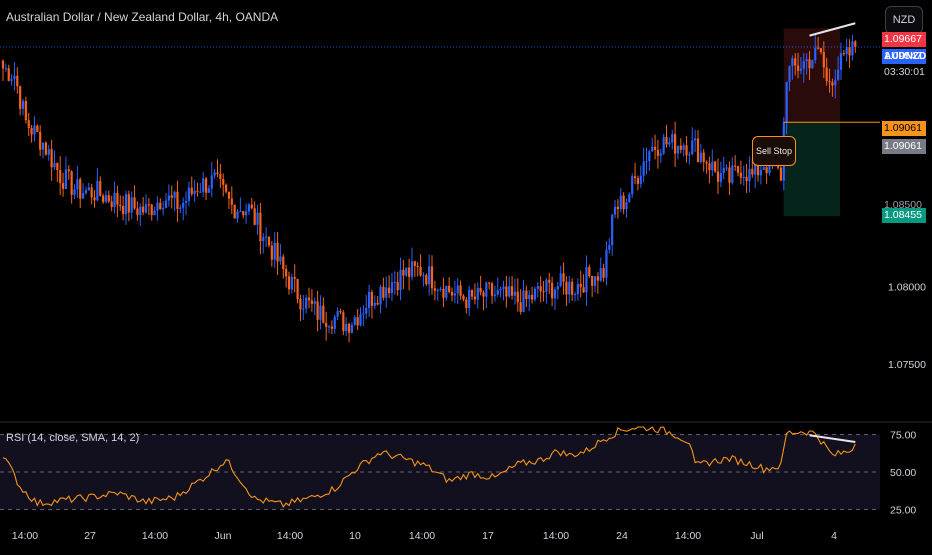 Image resolution: width=932 pixels, height=555 pixels. Describe the element at coordinates (904, 72) in the screenshot. I see `countdown-tag: 03:30:01` at that location.